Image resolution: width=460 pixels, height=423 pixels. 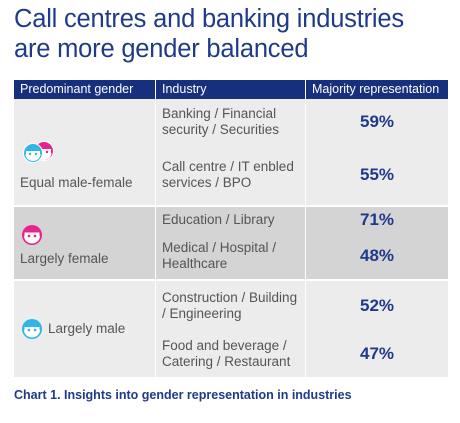 I want to click on industry-cell: Construction / Building / Engineering, so click(x=230, y=306).